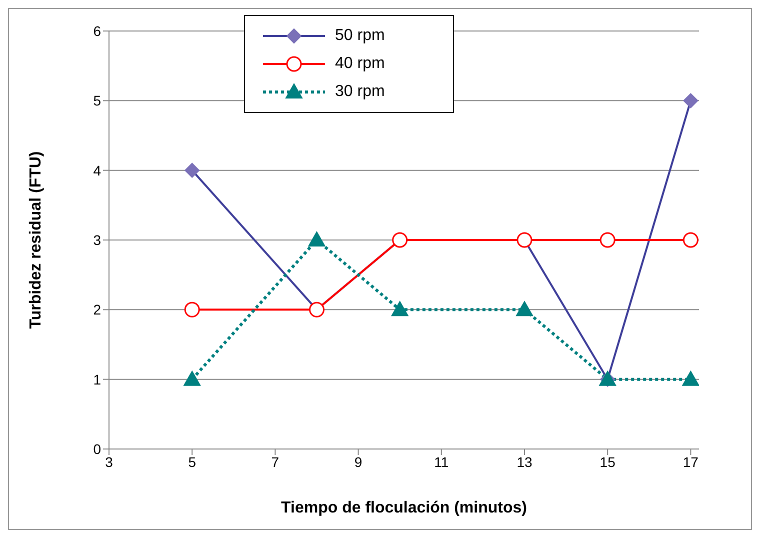  What do you see at coordinates (97, 100) in the screenshot?
I see `y-tick-label: 5` at bounding box center [97, 100].